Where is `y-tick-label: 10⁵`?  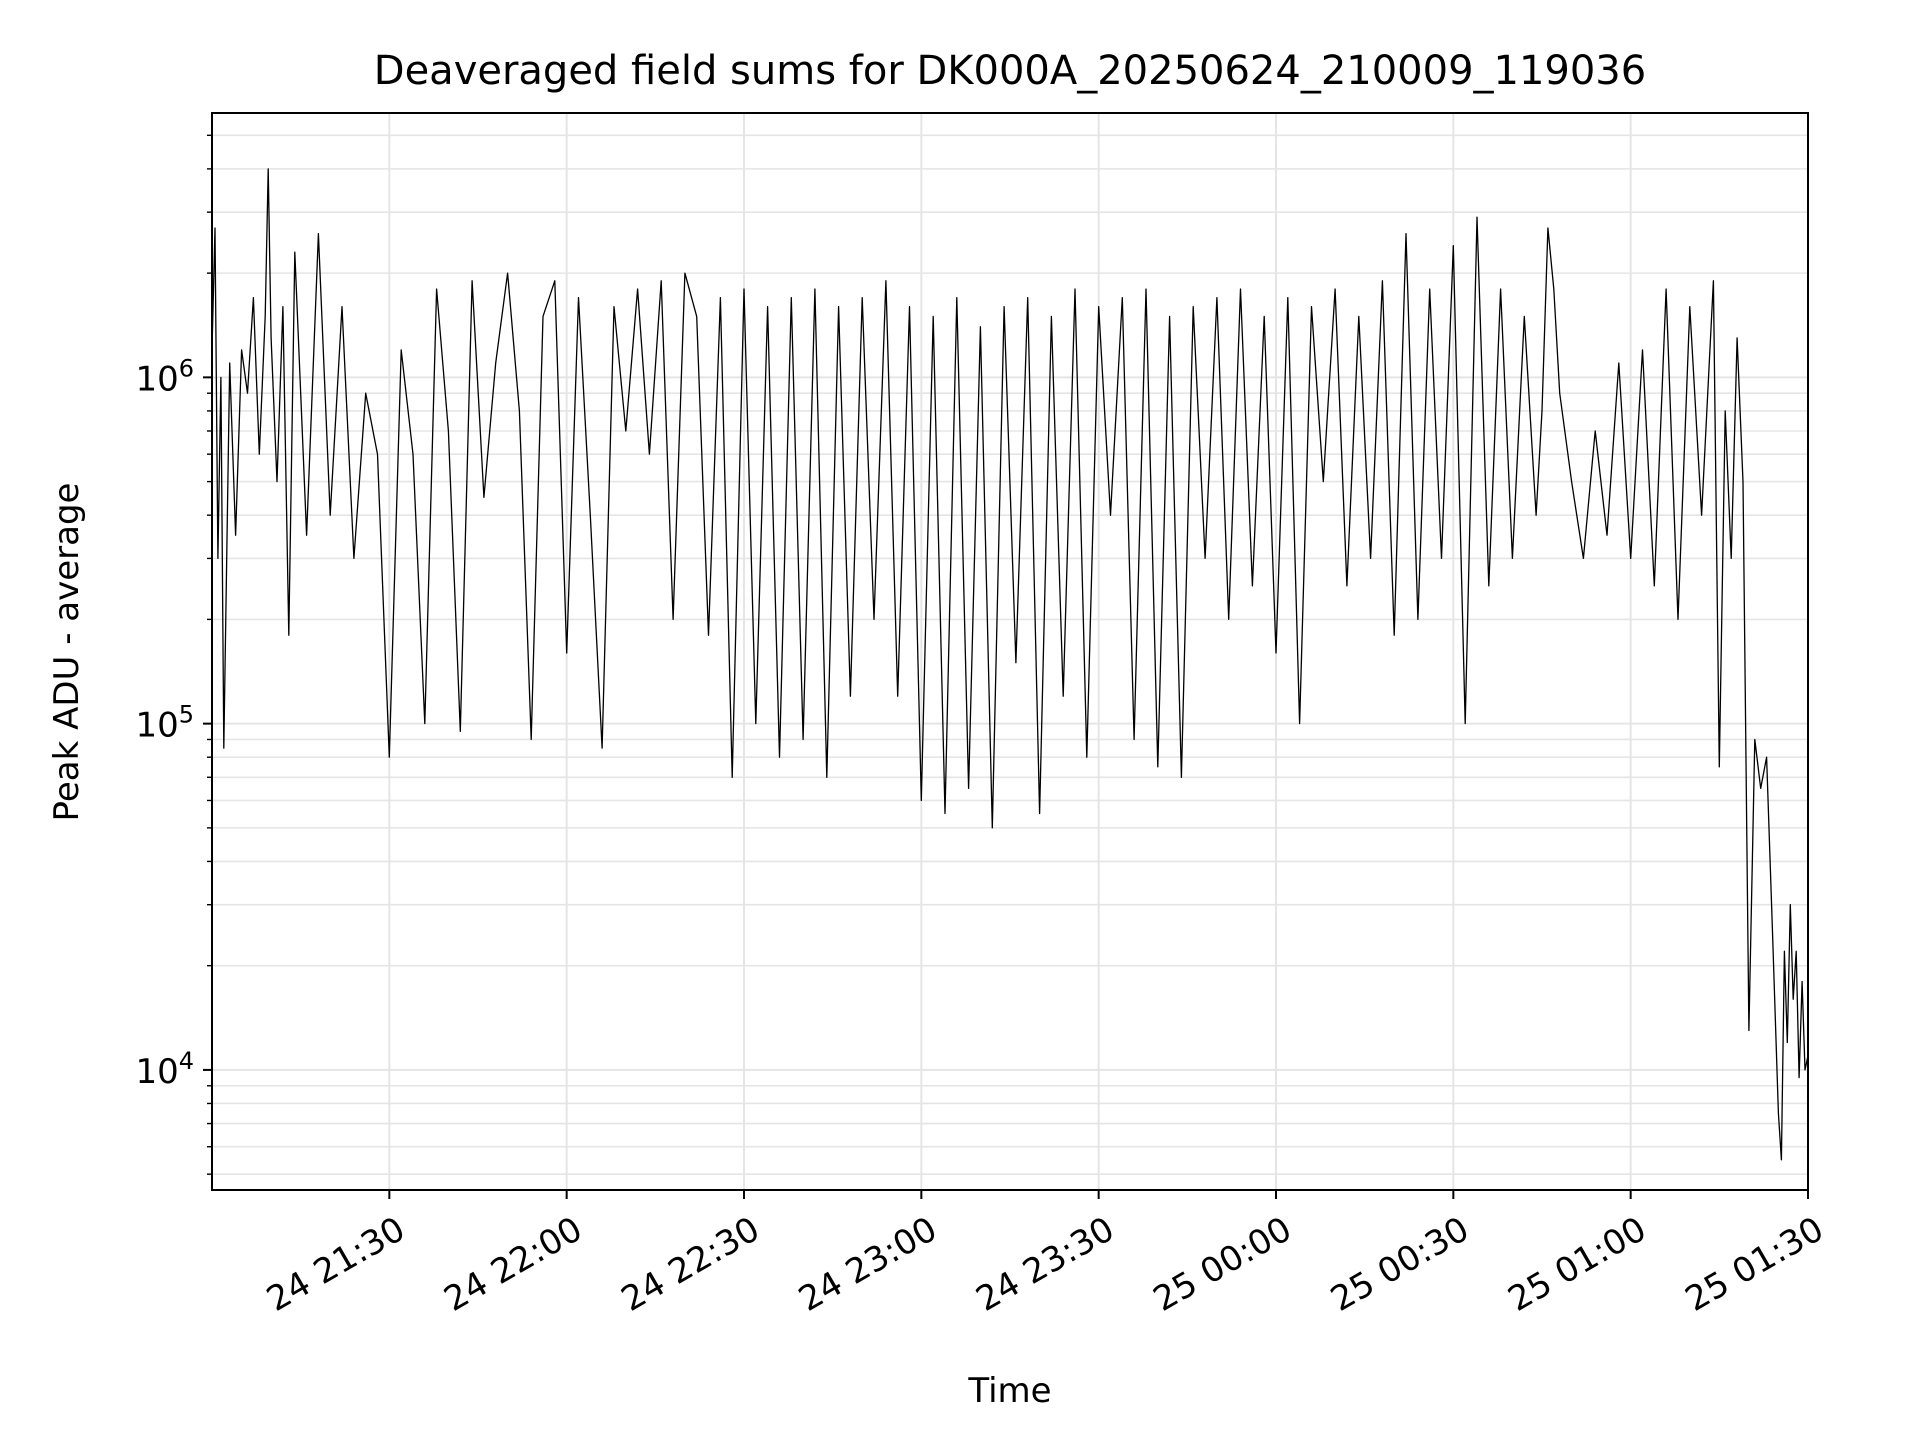
y-tick-label: 10⁵ is located at coordinates (164, 723).